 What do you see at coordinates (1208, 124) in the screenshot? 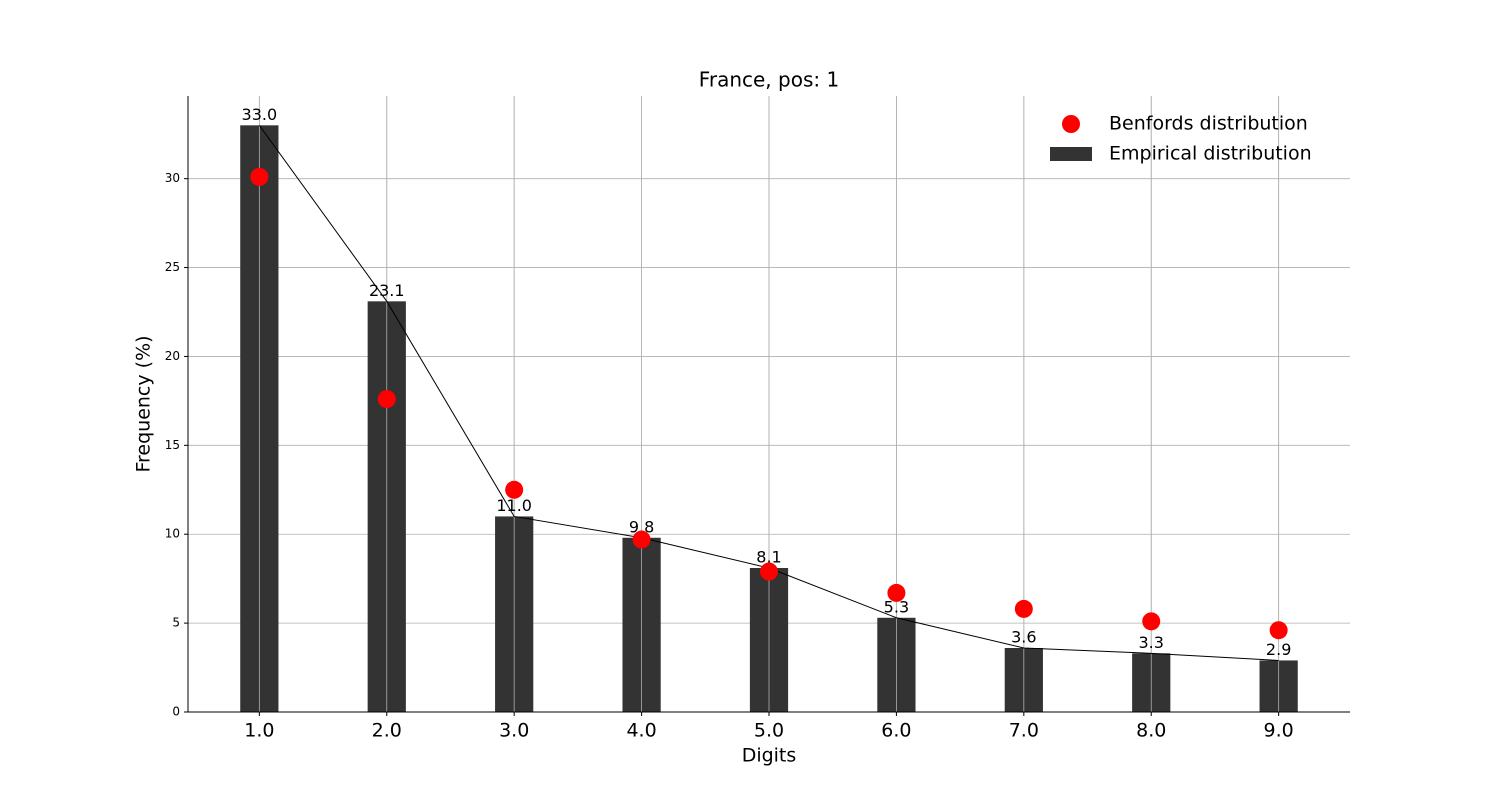
I see `legend-label: Benfords distribution` at bounding box center [1208, 124].